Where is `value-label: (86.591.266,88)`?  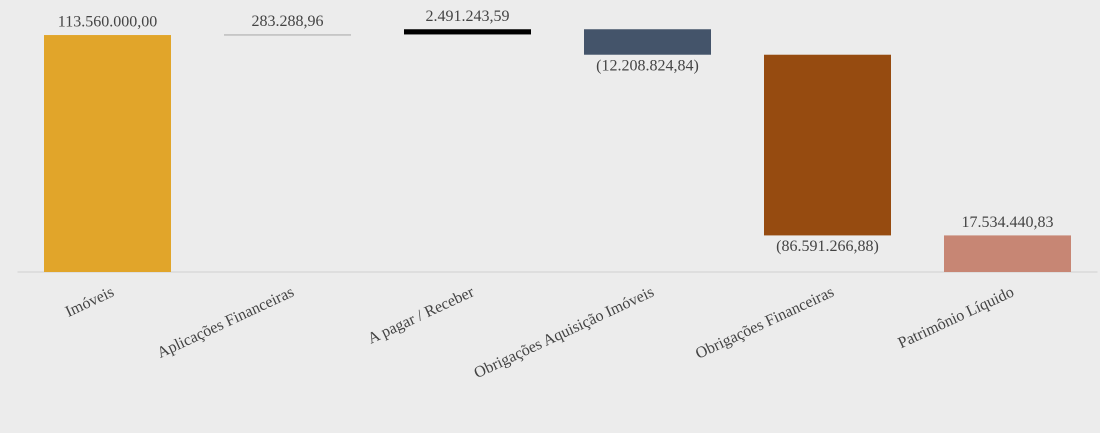 value-label: (86.591.266,88) is located at coordinates (827, 246).